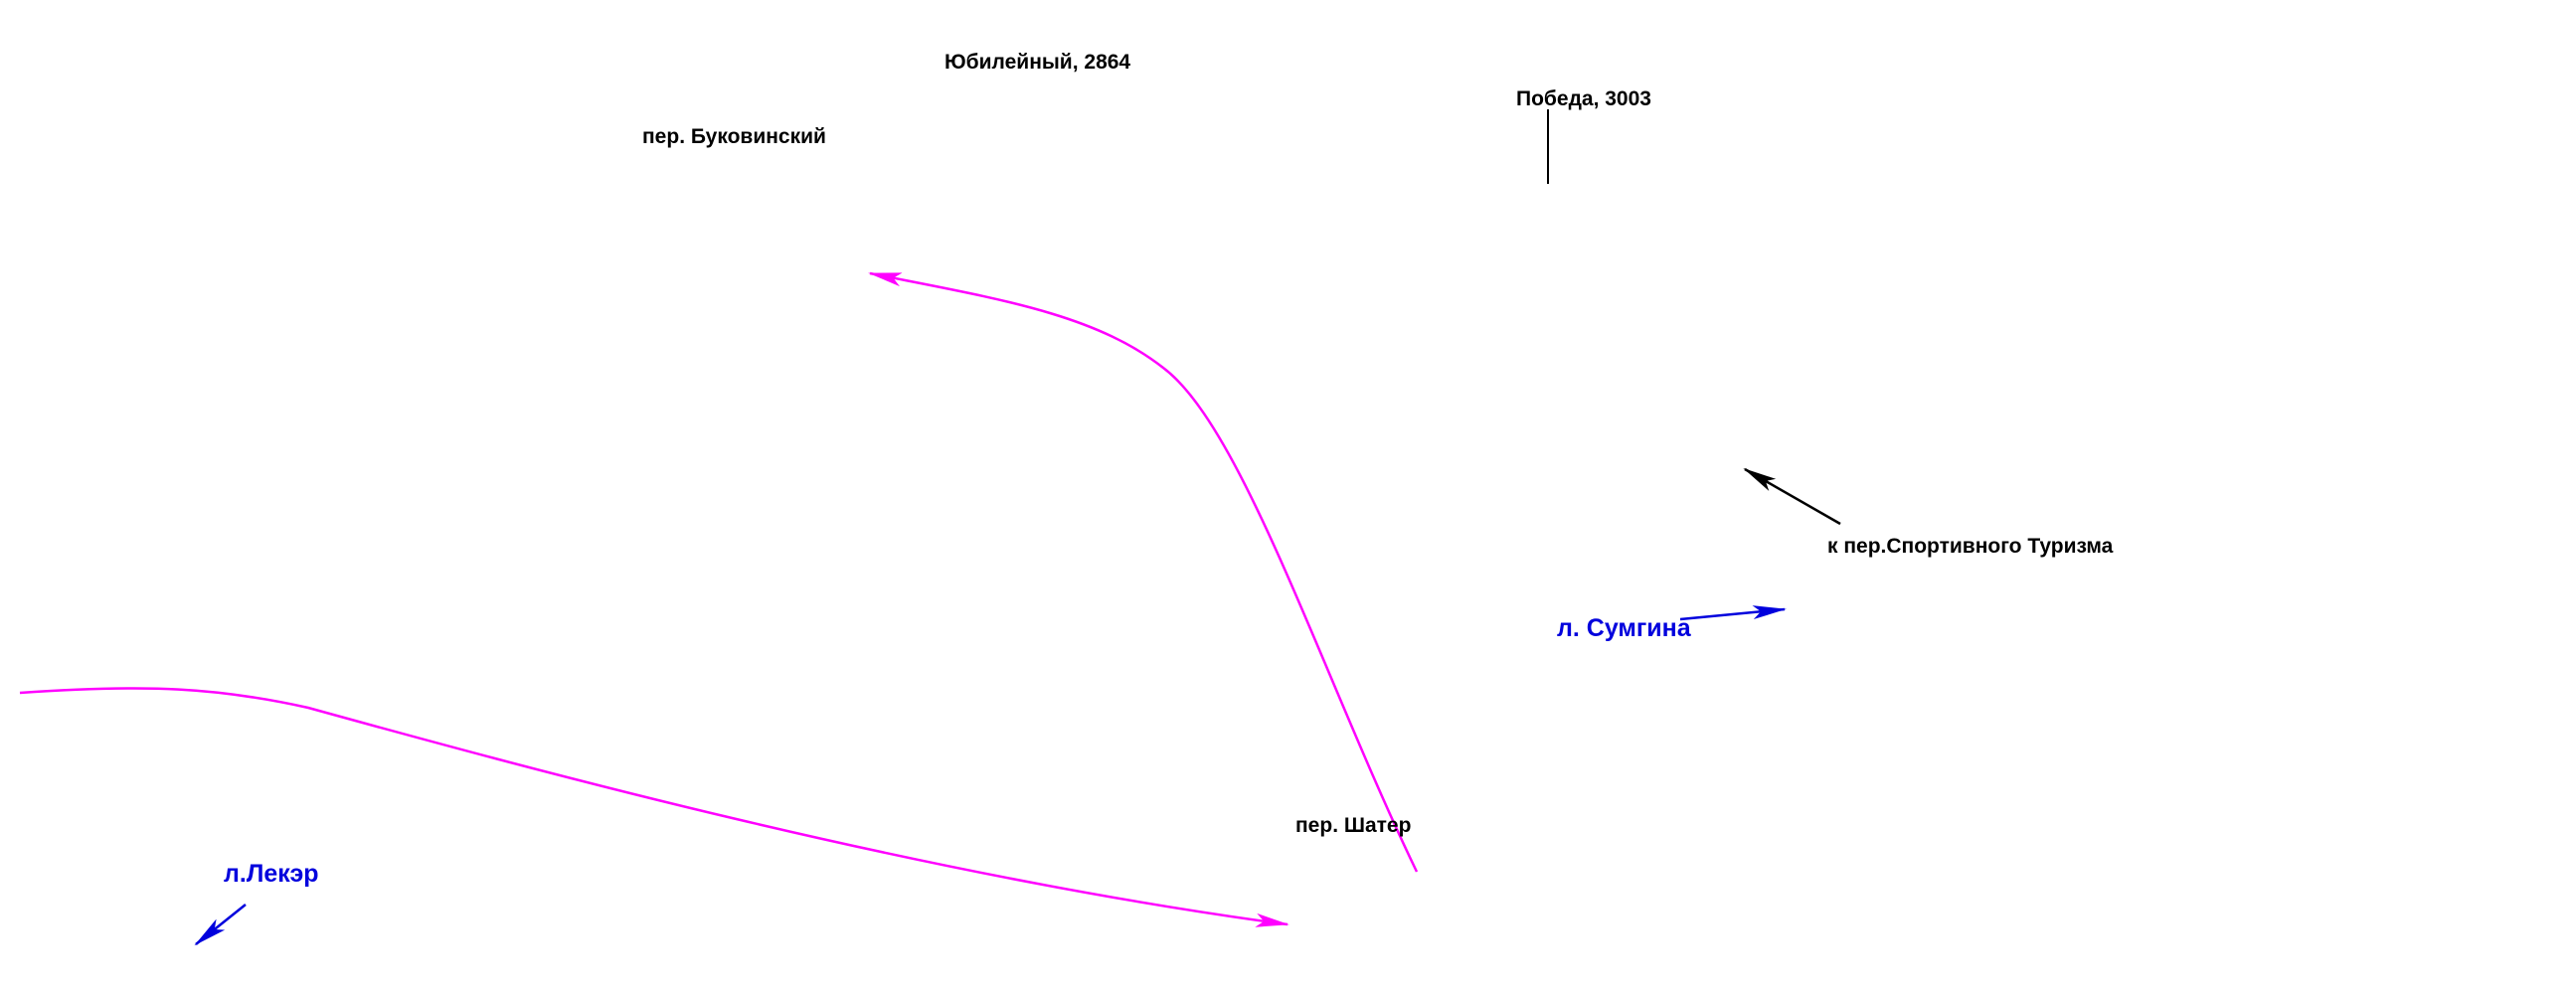 Image resolution: width=2576 pixels, height=994 pixels. Describe the element at coordinates (1733, 613) in the screenshot. I see `sumgina-arrow` at that location.